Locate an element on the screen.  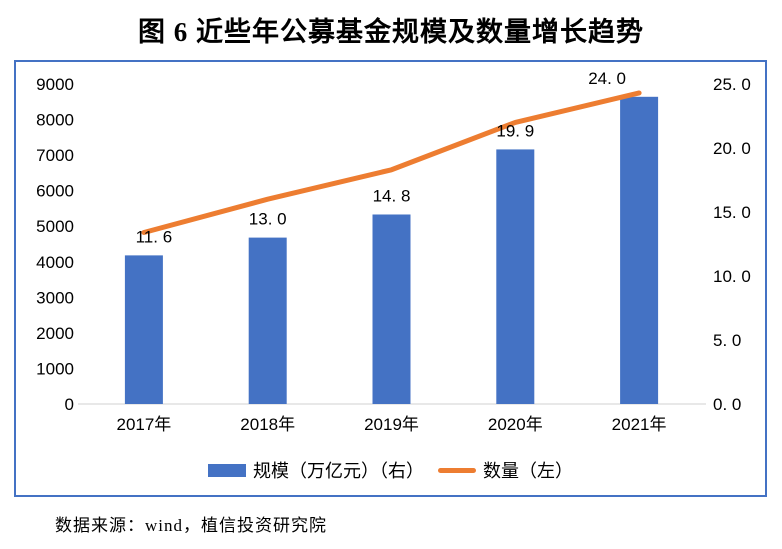
line-data-label: 19. 9 is located at coordinates (515, 130).